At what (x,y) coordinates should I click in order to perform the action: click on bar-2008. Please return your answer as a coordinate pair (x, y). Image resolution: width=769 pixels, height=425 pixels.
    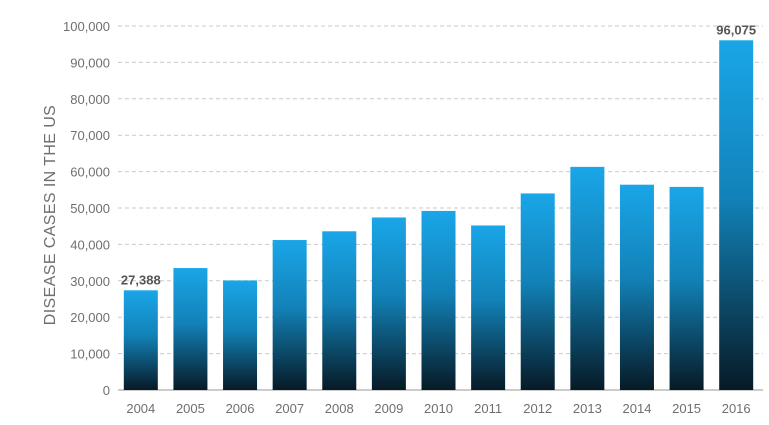
    Looking at the image, I should click on (339, 310).